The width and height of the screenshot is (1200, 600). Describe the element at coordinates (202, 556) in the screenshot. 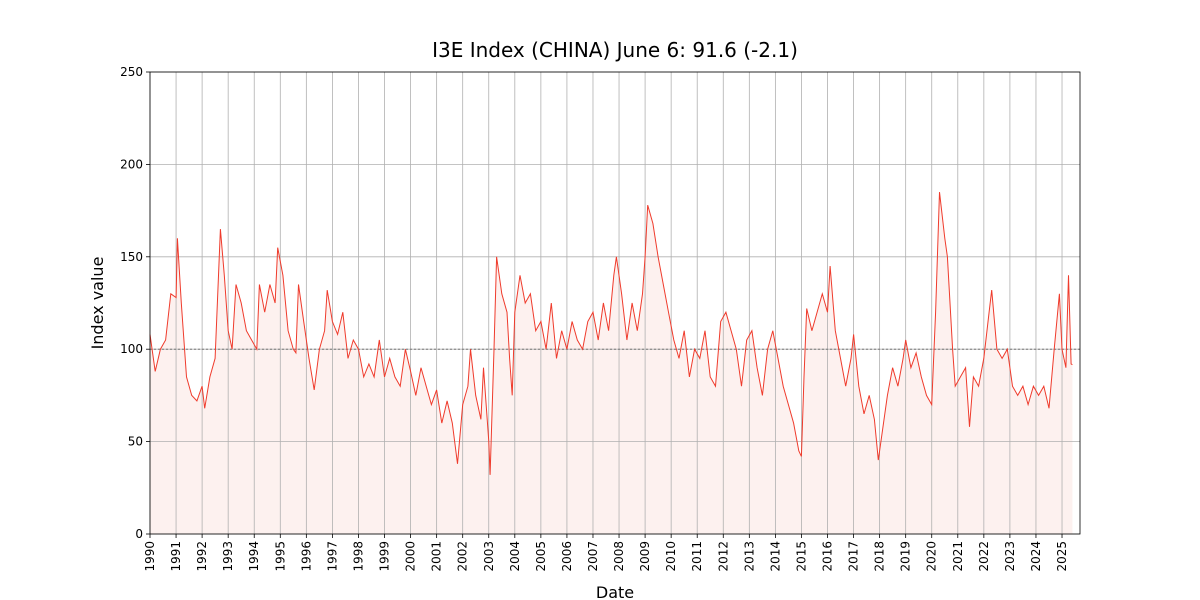

I see `x-tick-label: 1992` at that location.